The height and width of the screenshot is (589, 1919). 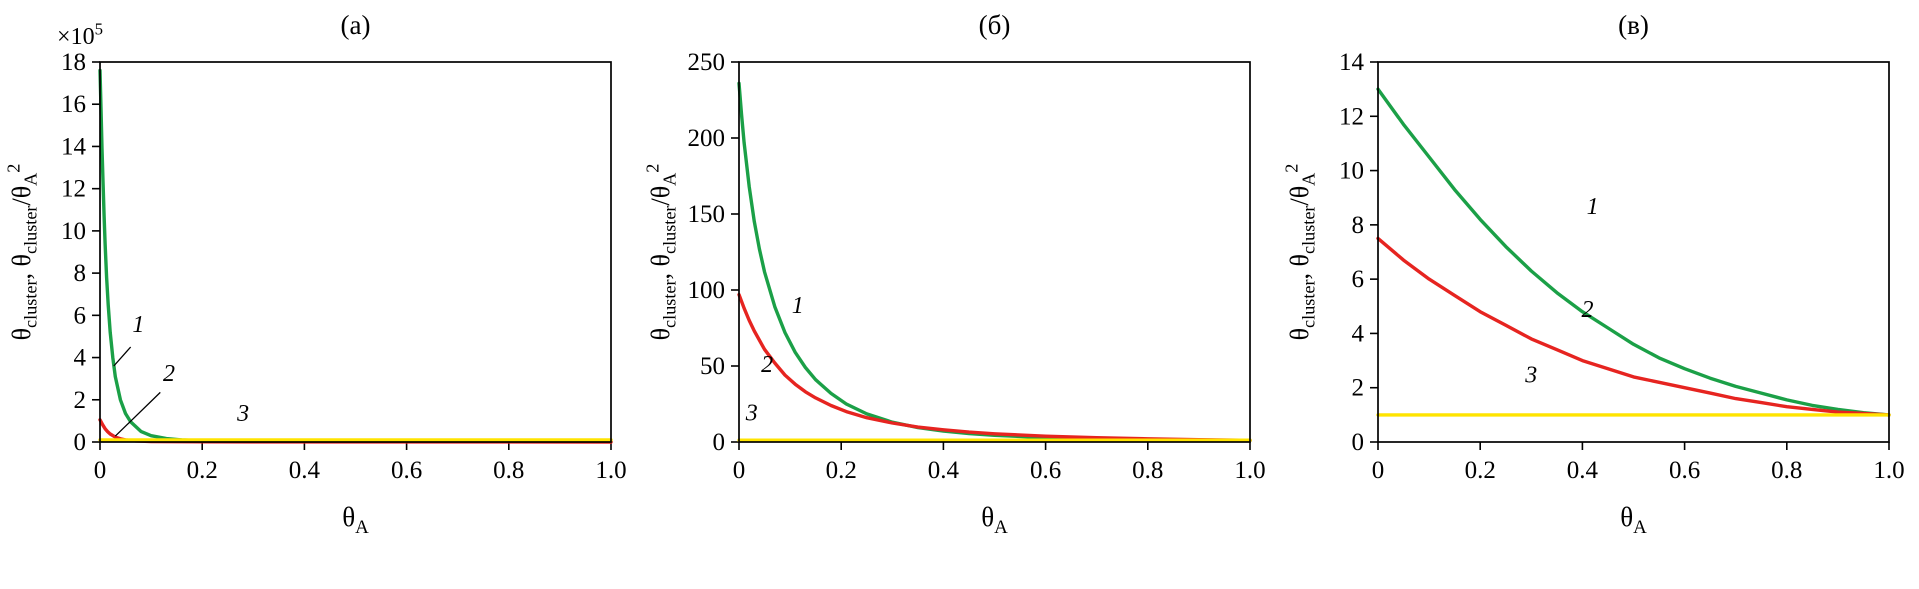 What do you see at coordinates (80, 34) in the screenshot?
I see `axis-scale-label: ×10⁵` at bounding box center [80, 34].